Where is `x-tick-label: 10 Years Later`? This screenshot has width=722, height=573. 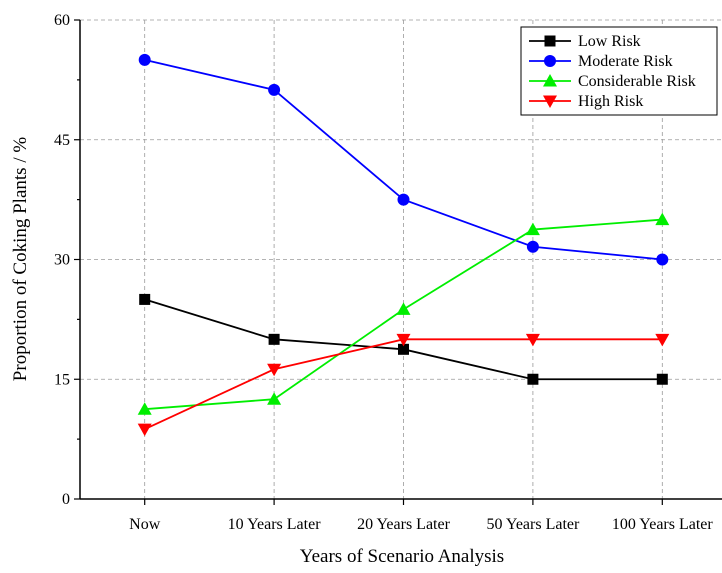
x-tick-label: 10 Years Later is located at coordinates (275, 524).